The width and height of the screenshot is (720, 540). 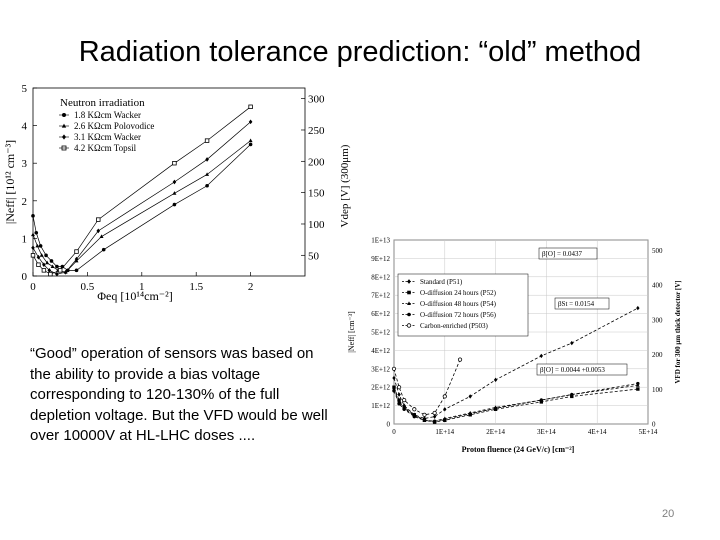 What do you see at coordinates (458, 293) in the screenshot?
I see `legend-label: O-diffusion 24 hours (P52)` at bounding box center [458, 293].